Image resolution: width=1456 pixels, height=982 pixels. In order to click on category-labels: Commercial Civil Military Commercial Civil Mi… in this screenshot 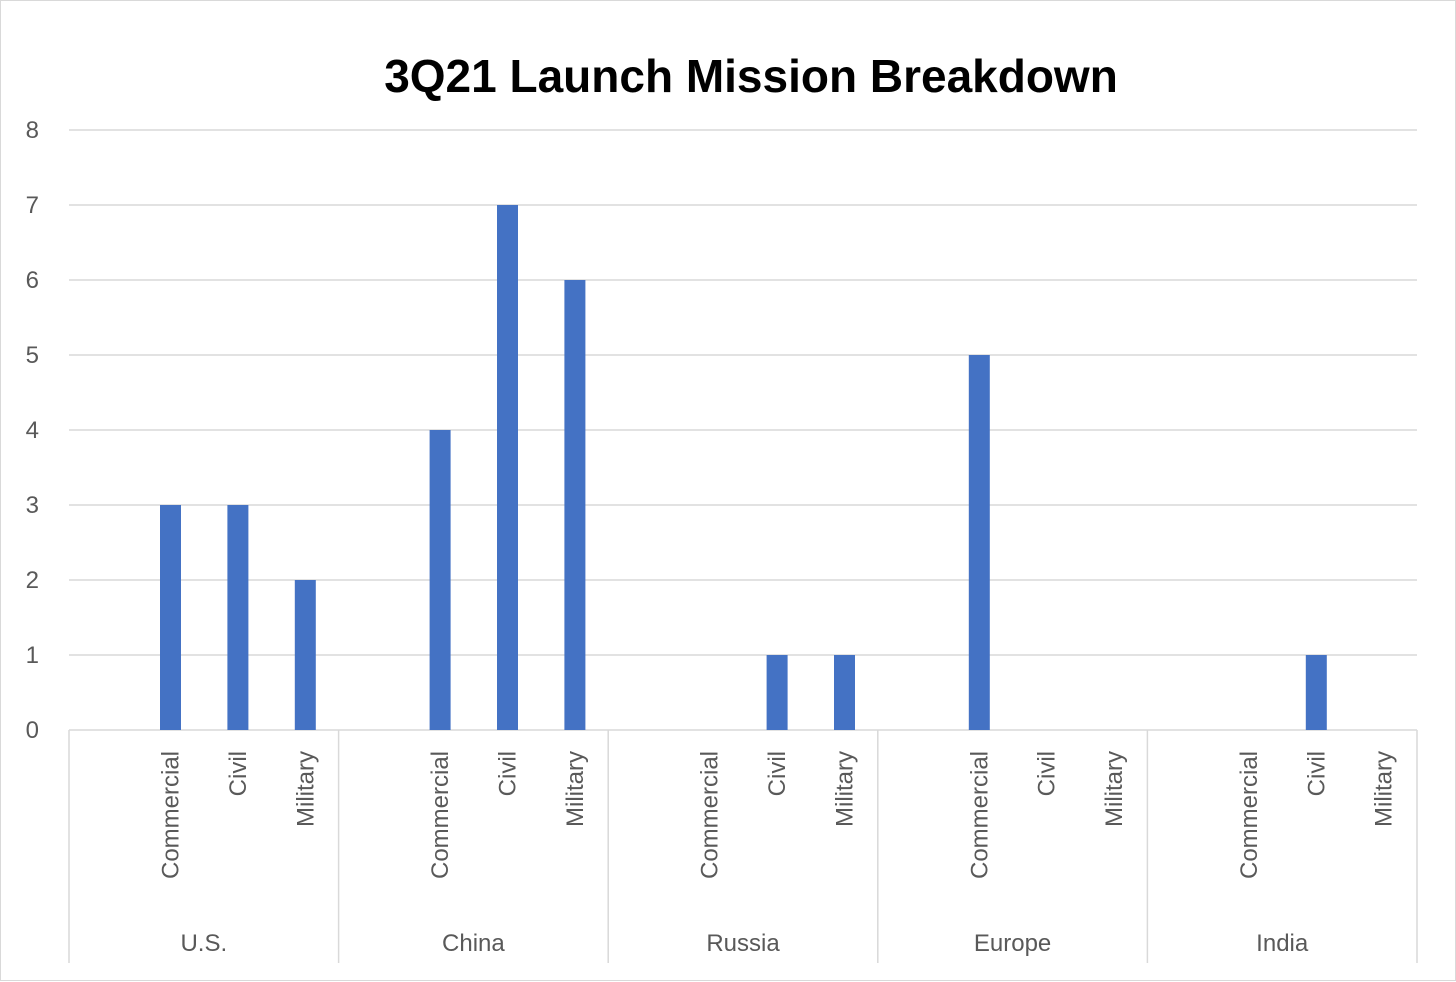, I will do `click(778, 815)`.